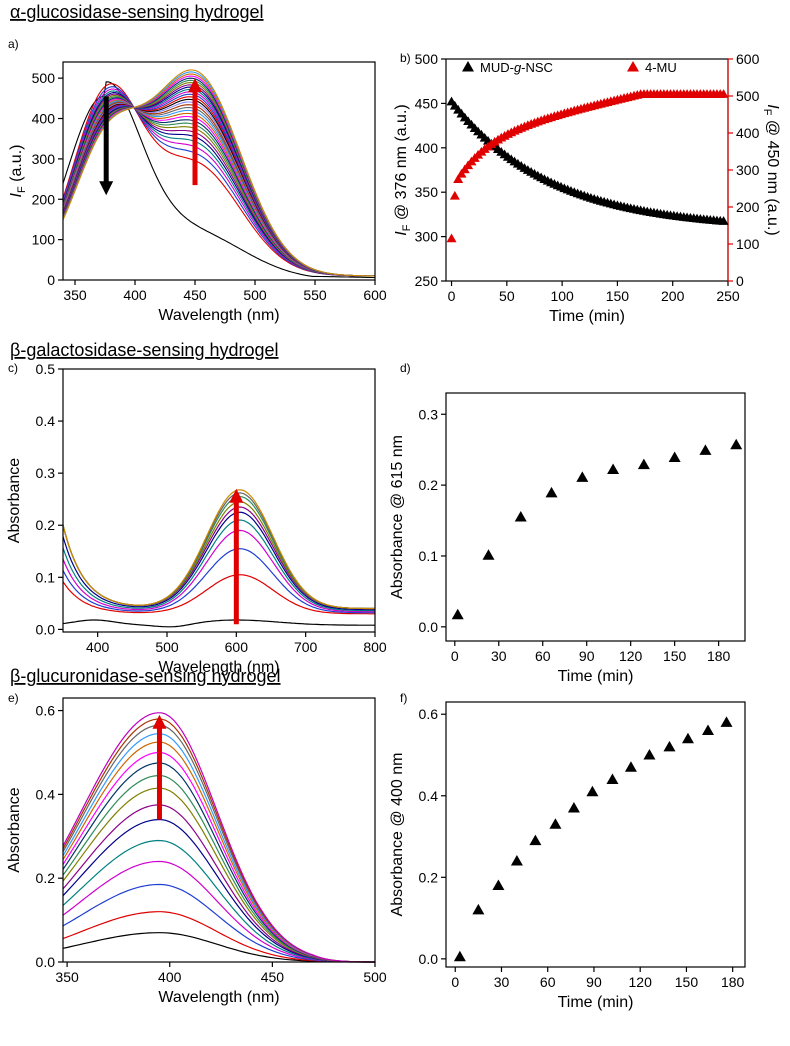 This screenshot has height=1046, width=790. What do you see at coordinates (397, 517) in the screenshot?
I see `y-axis-label: Absorbance @ 615 nm` at bounding box center [397, 517].